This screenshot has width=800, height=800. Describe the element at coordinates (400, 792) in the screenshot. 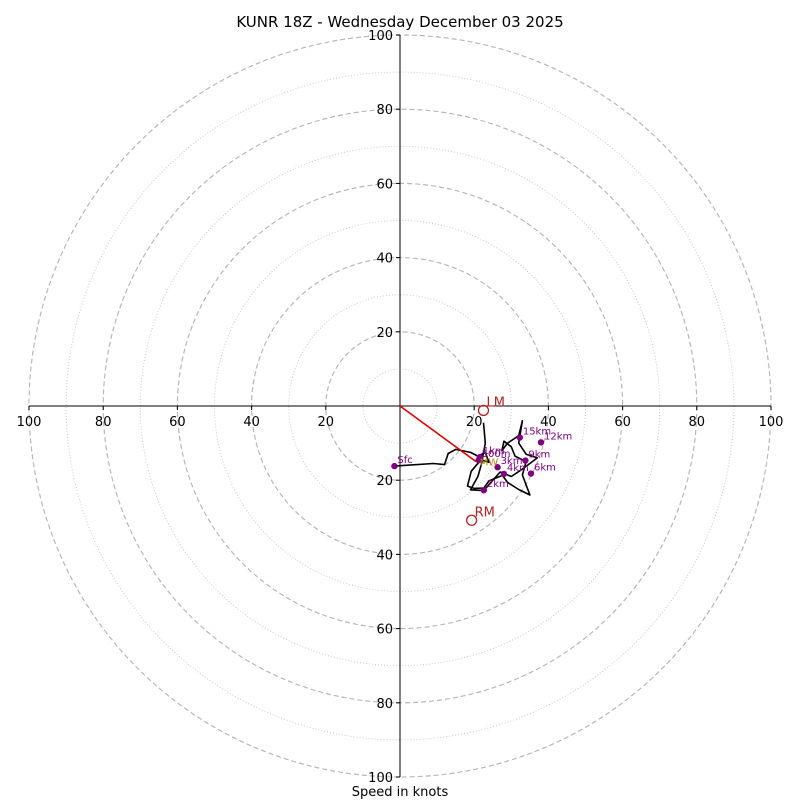

I see `x-axis-label: Speed in knots` at that location.